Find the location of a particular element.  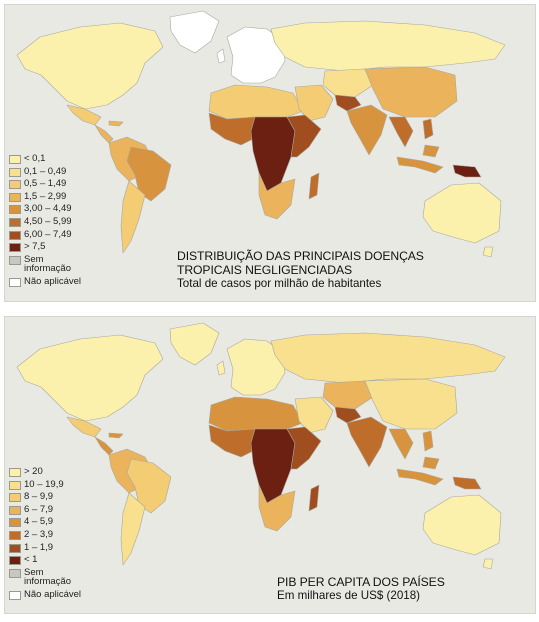

legend-item: 0,1 – 0,49 is located at coordinates (45, 173).